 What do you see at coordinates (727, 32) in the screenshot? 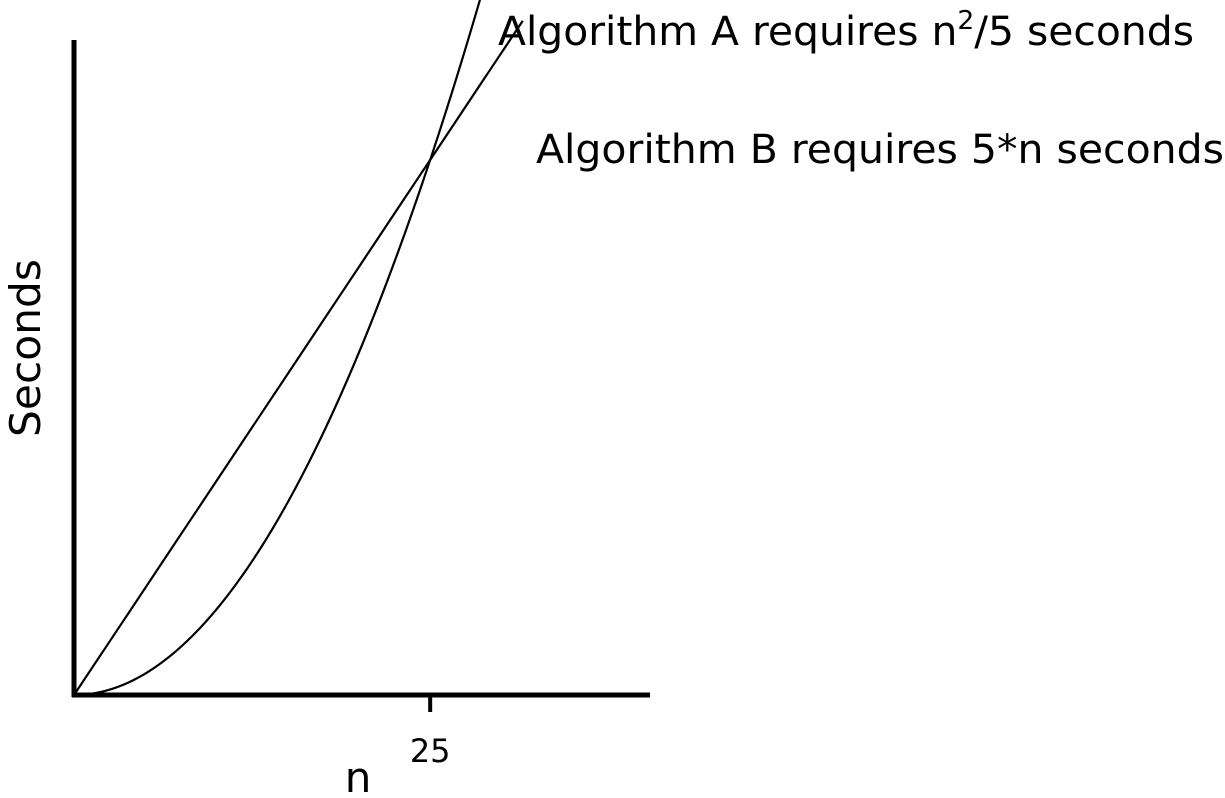
I see `series-label-algorithm-a-main: Algorithm A requires n` at bounding box center [727, 32].